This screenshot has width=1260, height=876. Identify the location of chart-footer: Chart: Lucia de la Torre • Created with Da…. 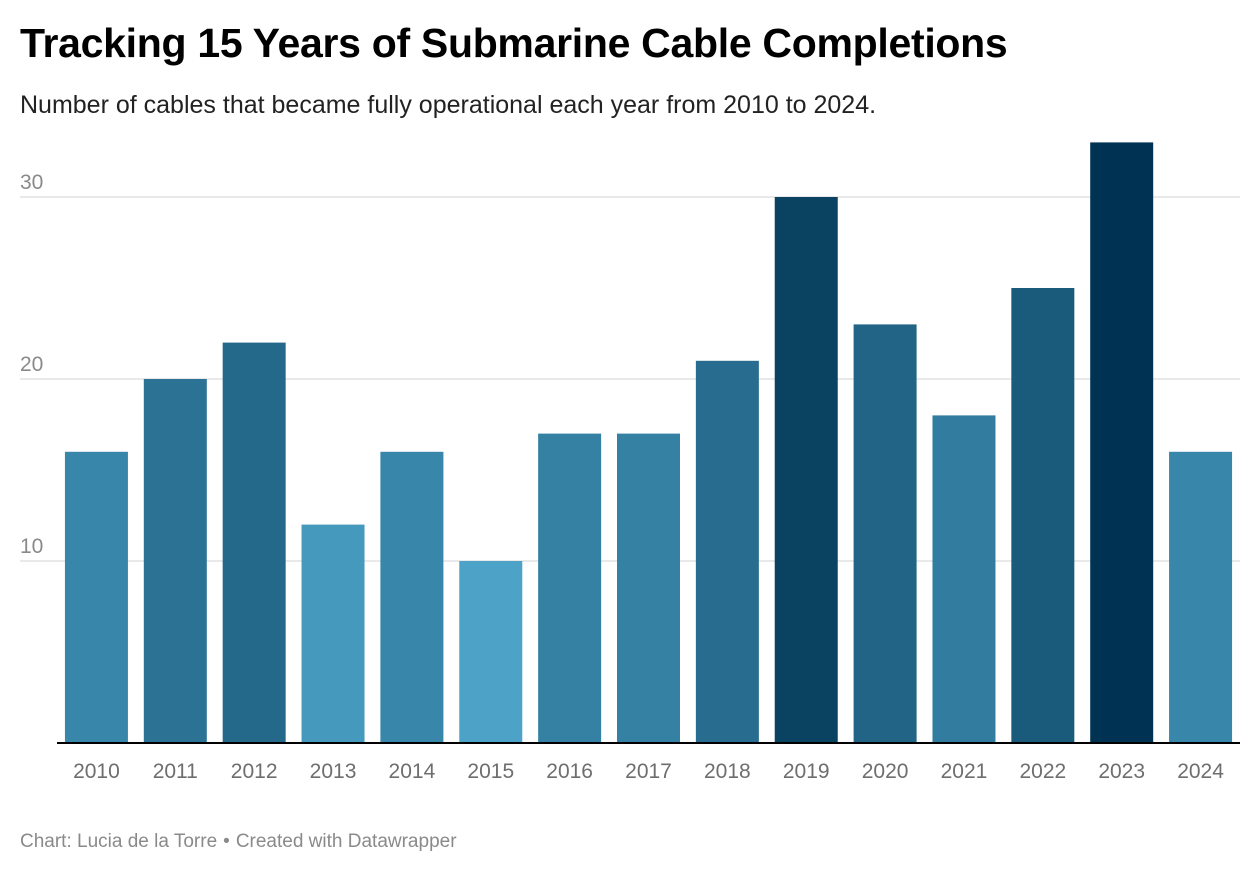
(238, 842).